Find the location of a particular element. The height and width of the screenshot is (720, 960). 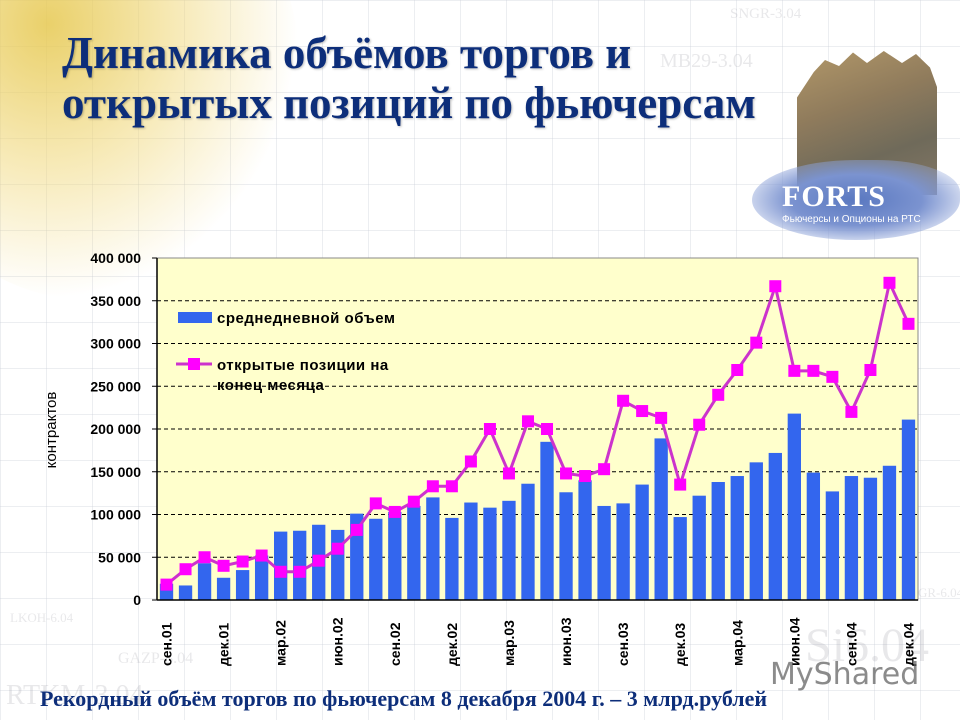

x-tick-label: мар.03 is located at coordinates (509, 643).